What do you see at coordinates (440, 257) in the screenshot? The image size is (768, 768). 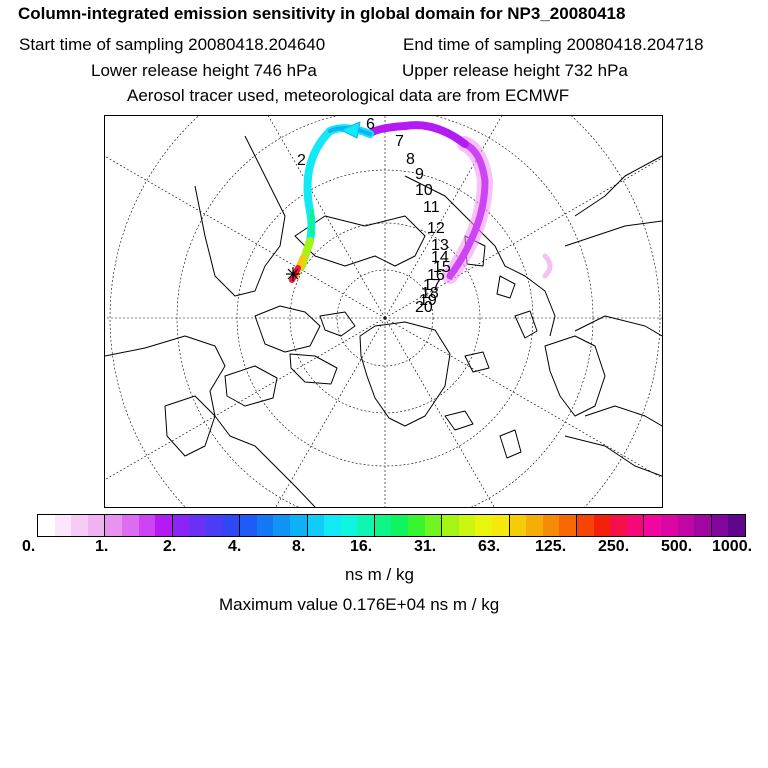 I see `hour-label-14: 14` at bounding box center [440, 257].